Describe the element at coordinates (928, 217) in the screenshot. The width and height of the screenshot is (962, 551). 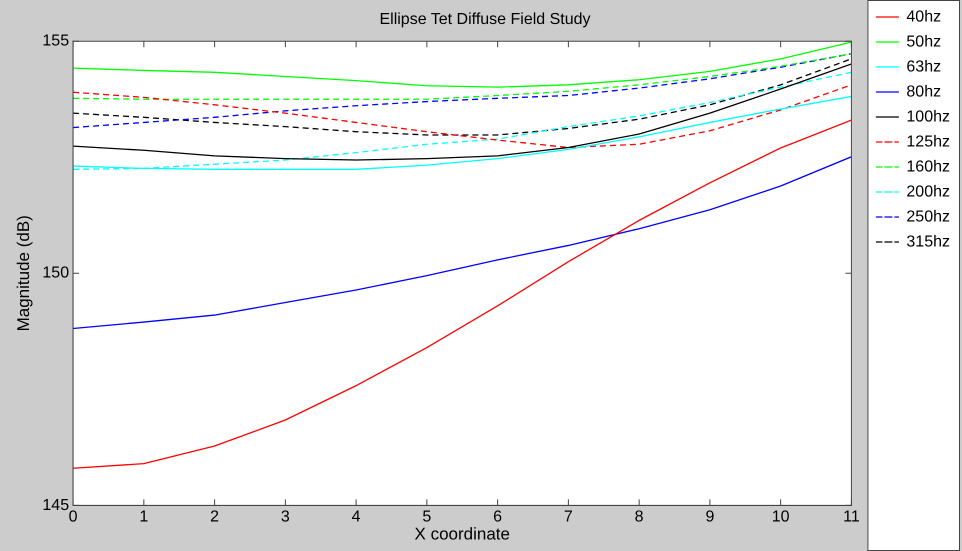
I see `legend-label: 250hz` at that location.